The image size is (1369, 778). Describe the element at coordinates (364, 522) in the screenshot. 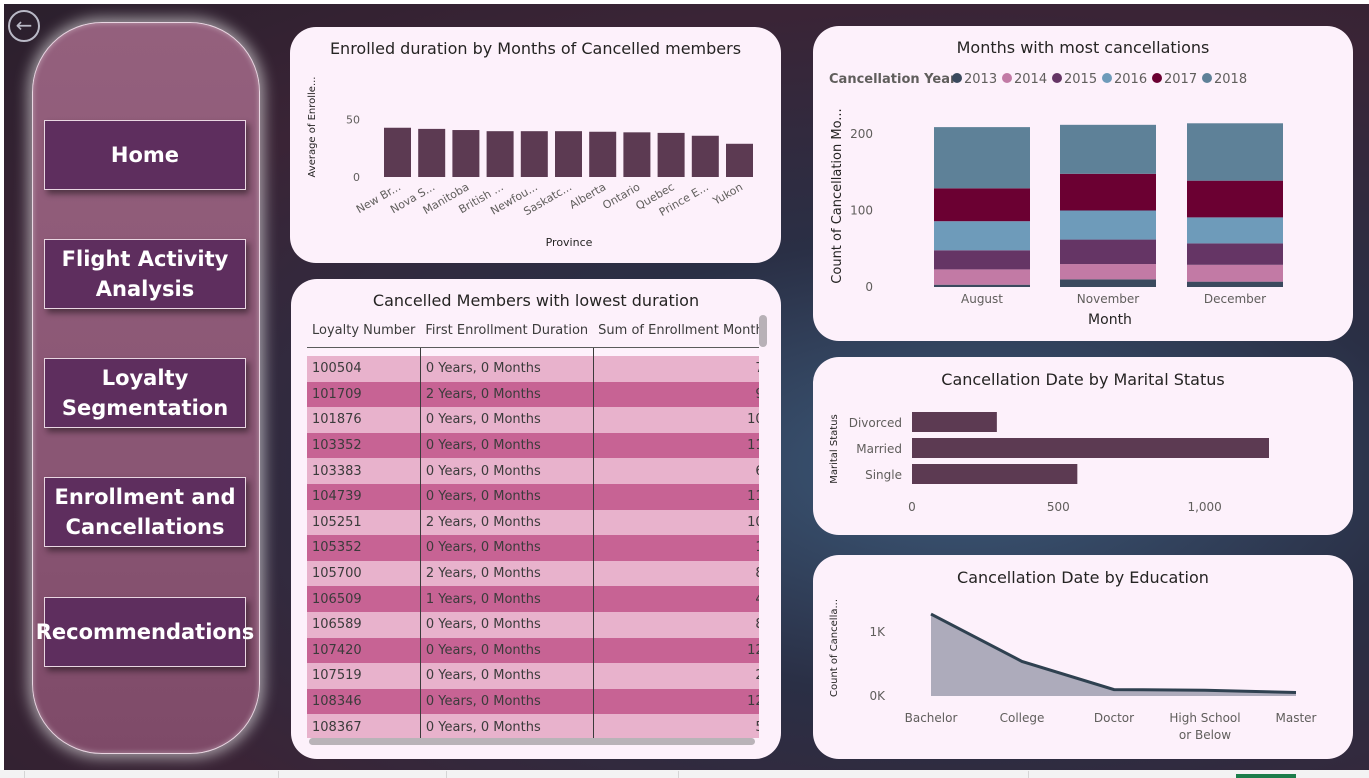

I see `cell-loyalty-number: 105251` at that location.